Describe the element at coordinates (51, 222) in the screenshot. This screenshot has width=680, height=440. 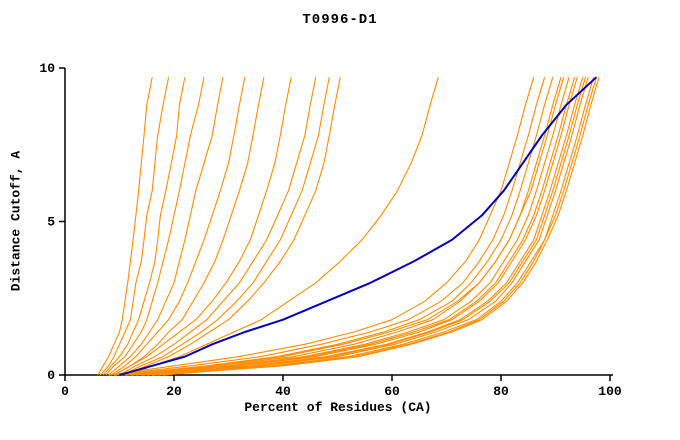
I see `y-tick-label: 5` at that location.